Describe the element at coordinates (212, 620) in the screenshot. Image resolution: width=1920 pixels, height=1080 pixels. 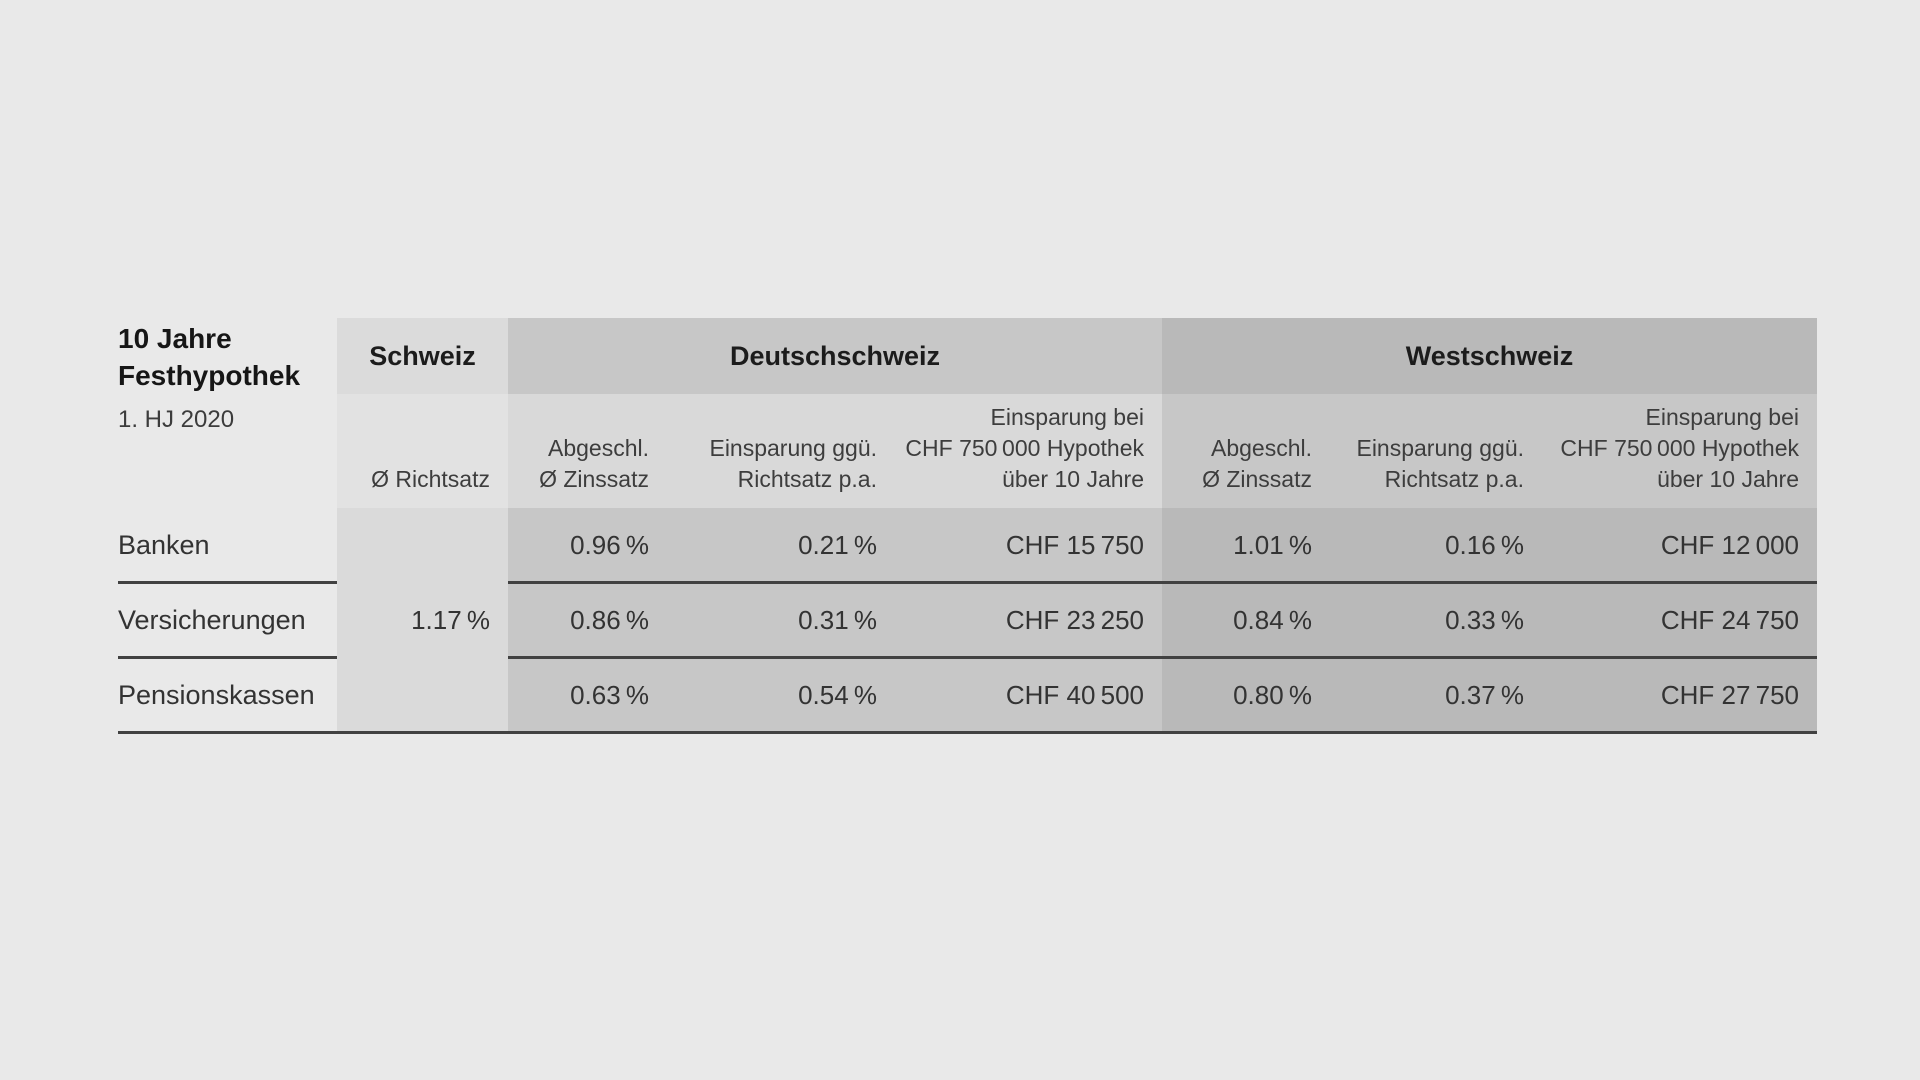
I see `row-label-versicherungen: Versicherungen` at that location.